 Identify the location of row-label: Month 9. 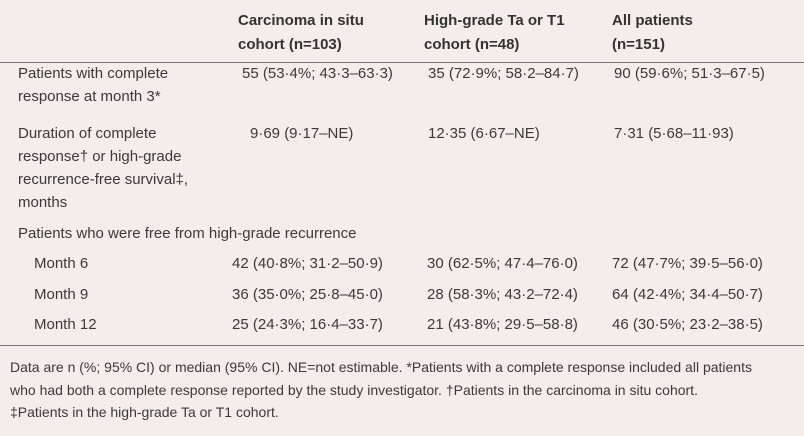
(61, 294).